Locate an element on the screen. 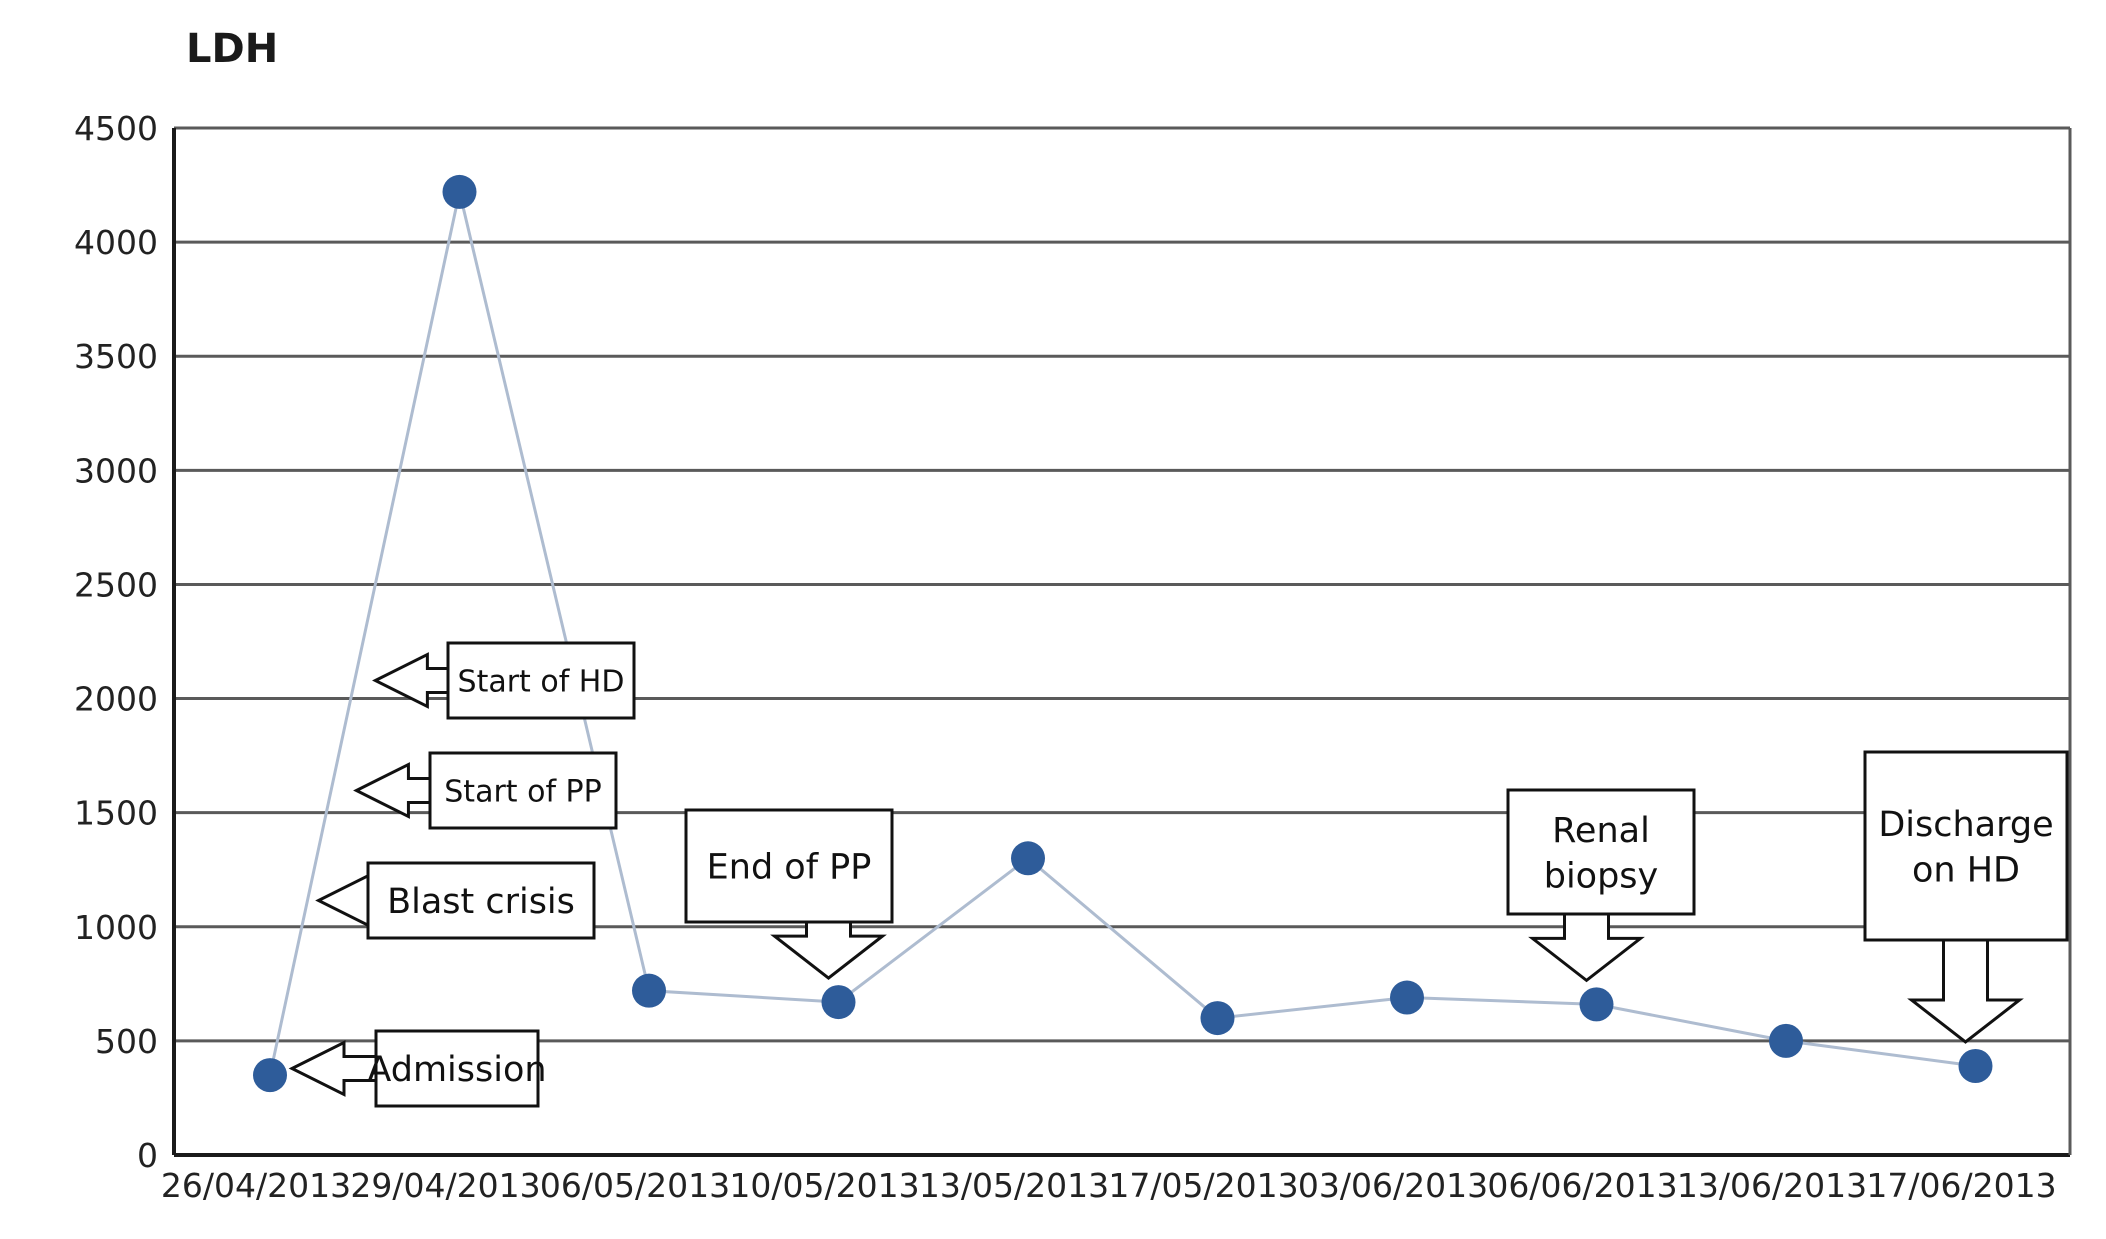 This screenshot has width=2106, height=1239. x-tick-7: 06/06/2013 is located at coordinates (1582, 1185).